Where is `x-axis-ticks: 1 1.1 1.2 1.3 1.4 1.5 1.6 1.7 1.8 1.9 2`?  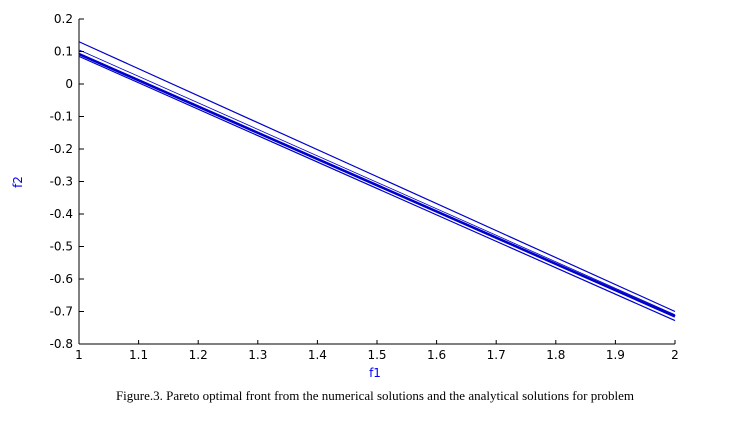 x-axis-ticks: 1 1.1 1.2 1.3 1.4 1.5 1.6 1.7 1.8 1.9 2 is located at coordinates (377, 351).